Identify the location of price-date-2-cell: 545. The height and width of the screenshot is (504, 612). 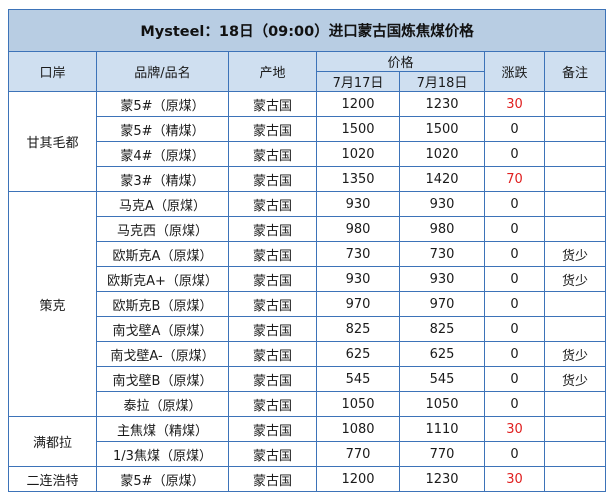
(442, 379).